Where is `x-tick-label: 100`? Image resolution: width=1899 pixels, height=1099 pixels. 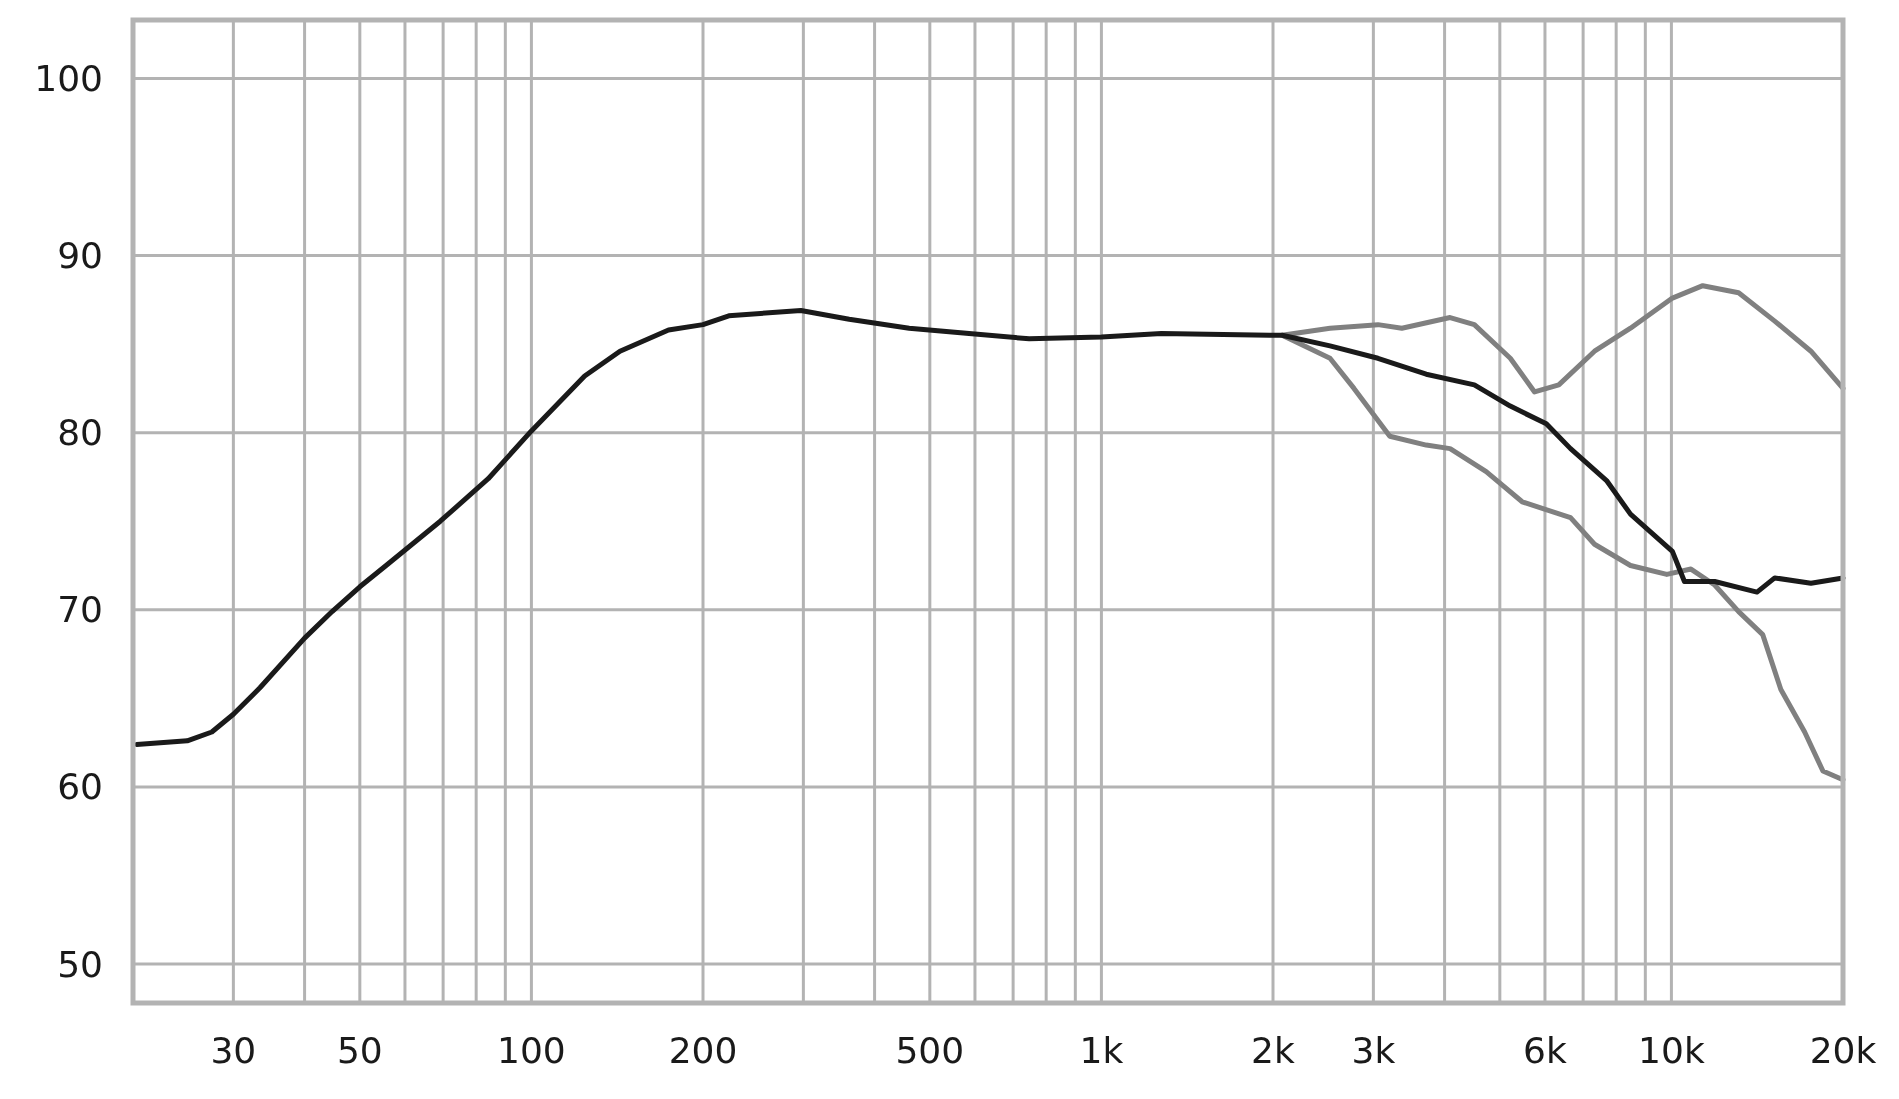 x-tick-label: 100 is located at coordinates (531, 1050).